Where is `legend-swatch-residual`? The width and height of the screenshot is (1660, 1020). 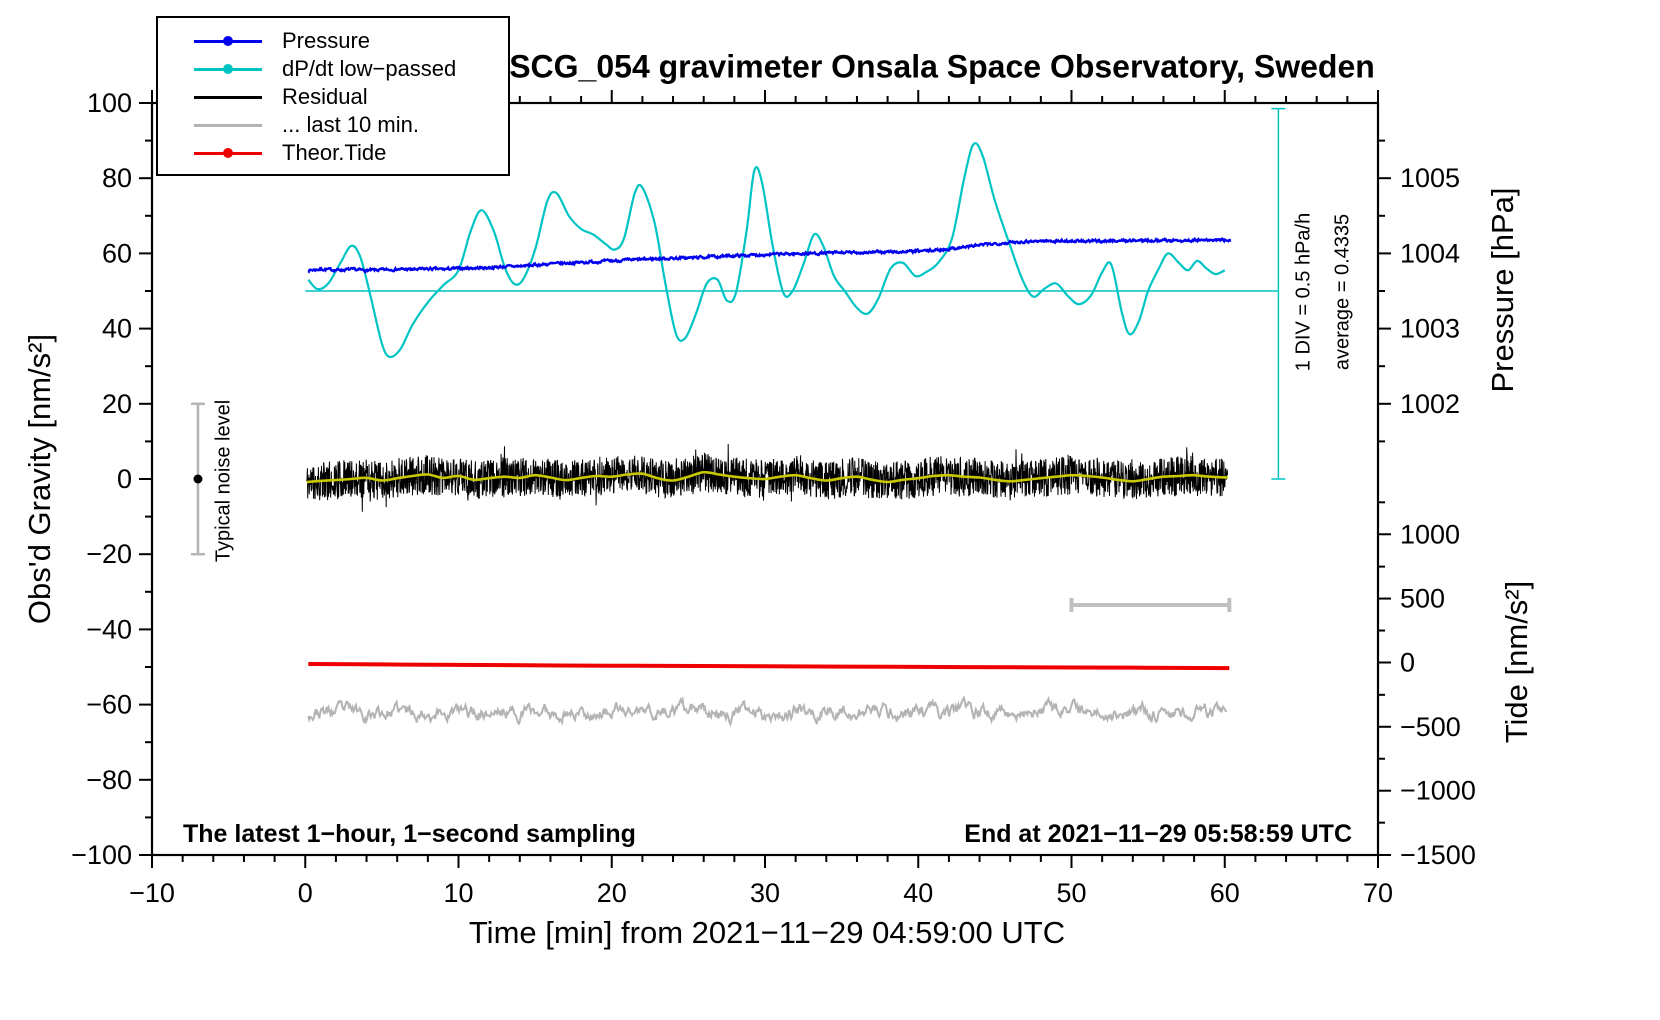
legend-swatch-residual is located at coordinates (228, 97).